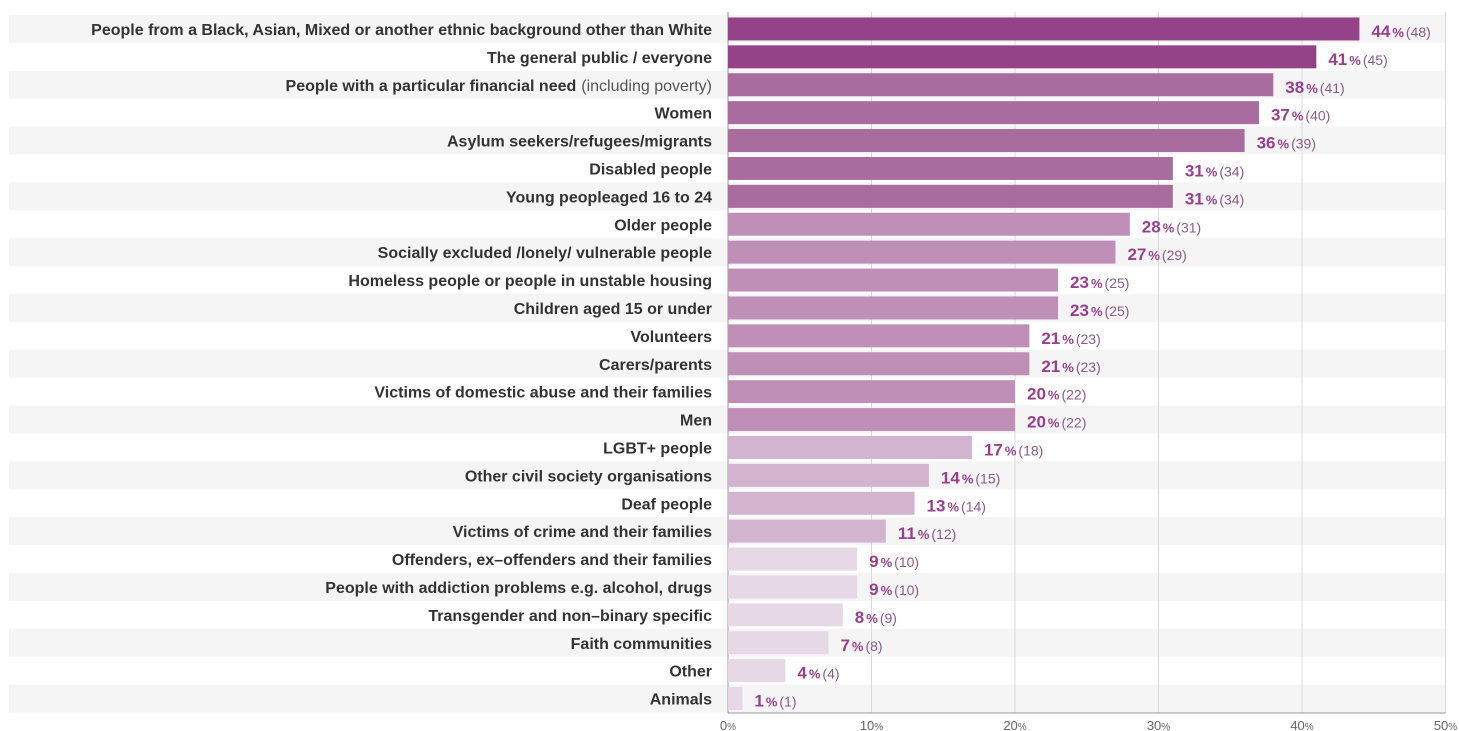 This screenshot has height=731, width=1459. I want to click on value-label: 11% (12), so click(927, 533).